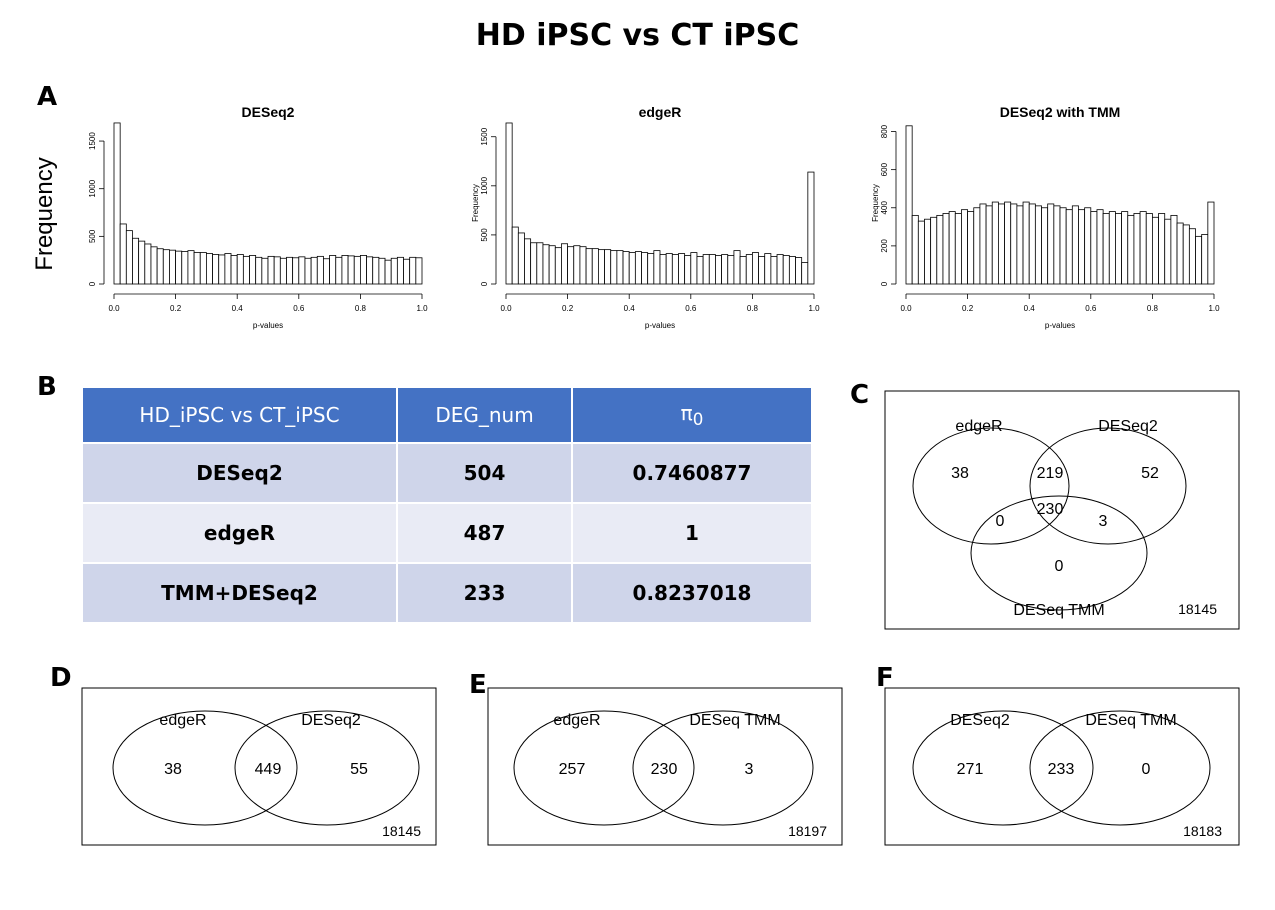 The width and height of the screenshot is (1275, 910). I want to click on y-tick-label: 1500, so click(92, 141).